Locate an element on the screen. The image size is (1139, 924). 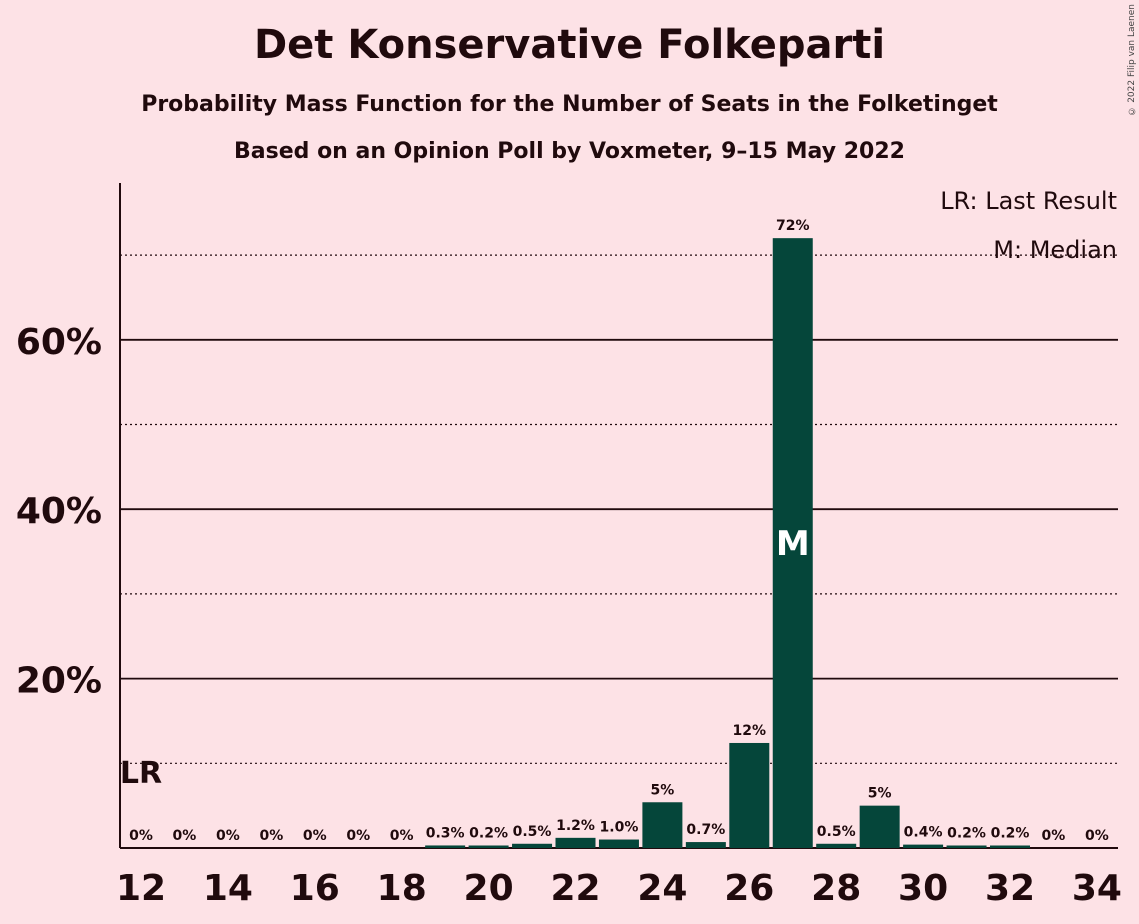
chart-title: Det Konservative Folkeparti is located at coordinates (569, 45).